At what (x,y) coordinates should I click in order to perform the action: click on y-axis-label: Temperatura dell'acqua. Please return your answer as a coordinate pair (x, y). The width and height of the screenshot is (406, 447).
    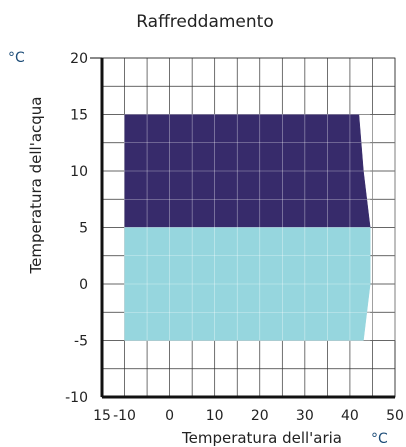
    Looking at the image, I should click on (36, 186).